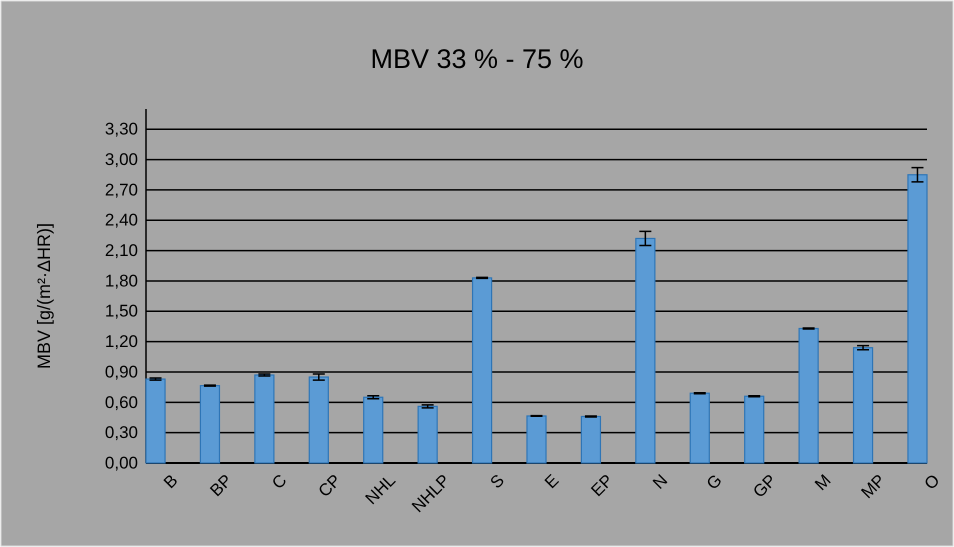  Describe the element at coordinates (279, 481) in the screenshot. I see `x-tick-label: C` at that location.